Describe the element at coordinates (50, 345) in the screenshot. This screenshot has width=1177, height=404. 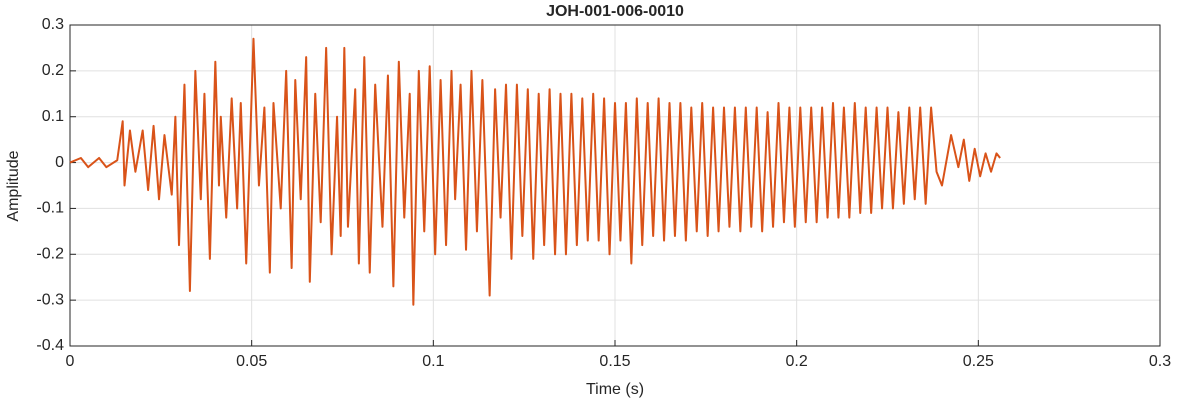
I see `y-tick-label: -0.4` at that location.